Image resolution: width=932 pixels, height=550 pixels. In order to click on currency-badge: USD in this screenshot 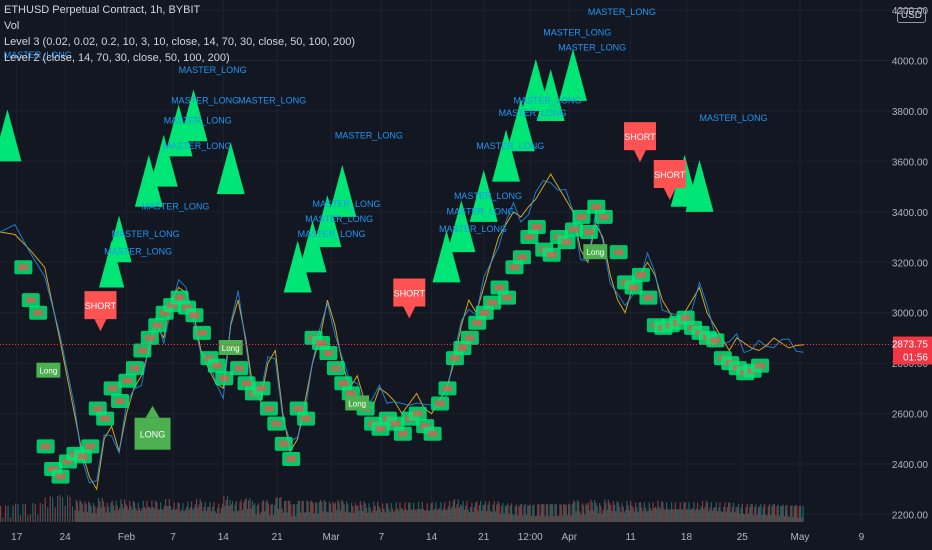, I will do `click(911, 15)`.